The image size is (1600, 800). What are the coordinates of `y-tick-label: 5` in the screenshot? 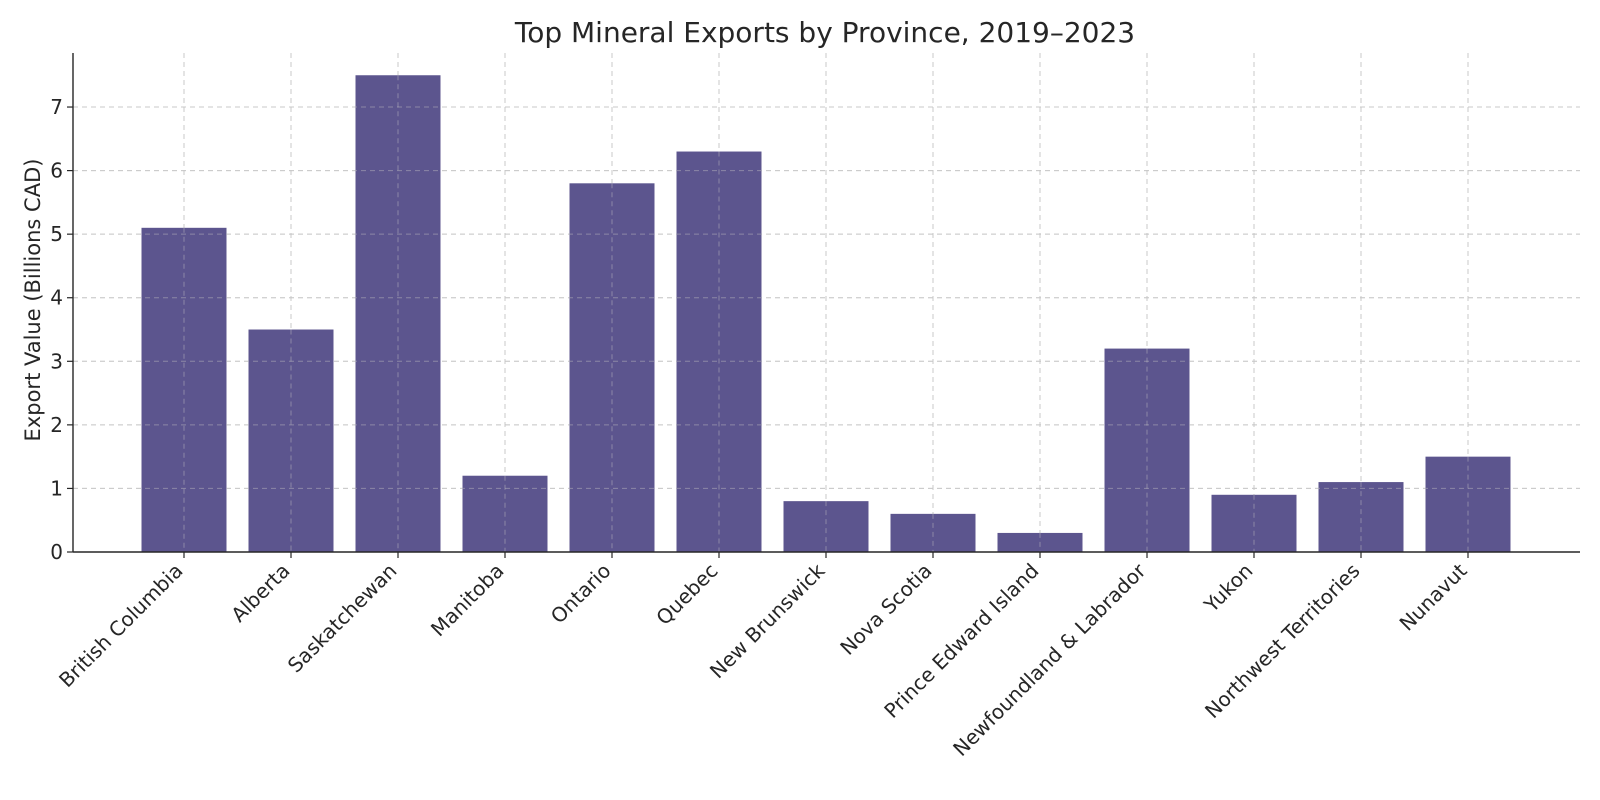 It's located at (56, 234).